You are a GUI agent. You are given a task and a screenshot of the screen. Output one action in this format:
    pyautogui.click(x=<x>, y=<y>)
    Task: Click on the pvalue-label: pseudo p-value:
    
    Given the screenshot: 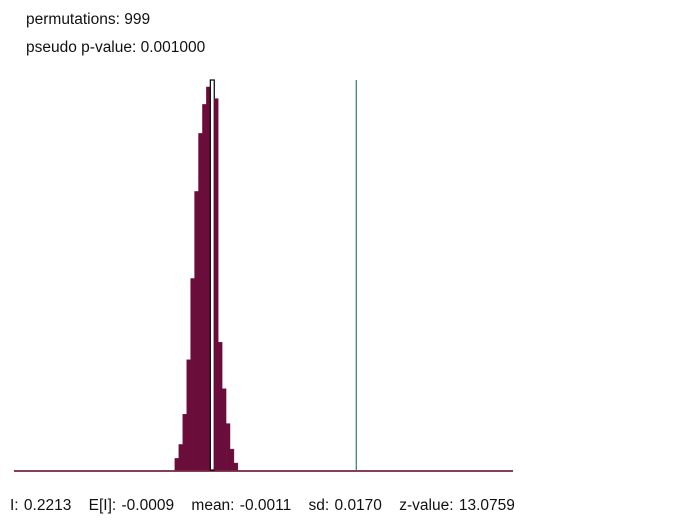 What is the action you would take?
    pyautogui.click(x=81, y=47)
    